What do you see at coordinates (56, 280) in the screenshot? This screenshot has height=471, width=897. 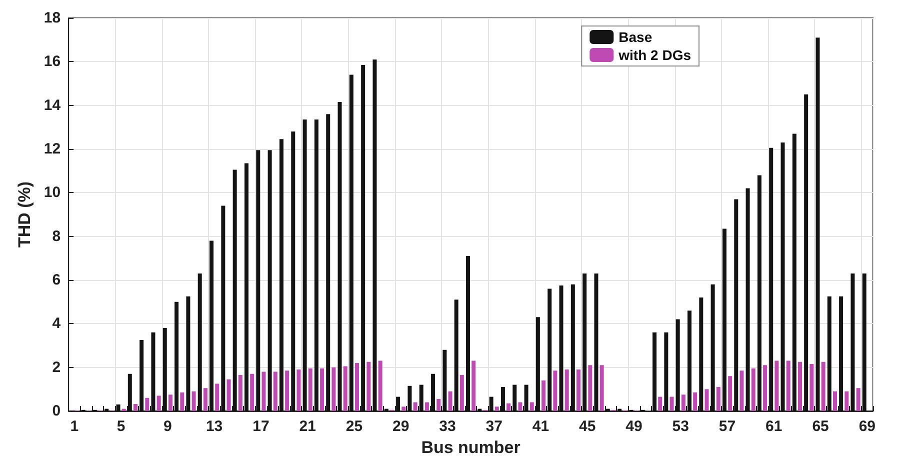 I see `y-tick-label: 6` at bounding box center [56, 280].